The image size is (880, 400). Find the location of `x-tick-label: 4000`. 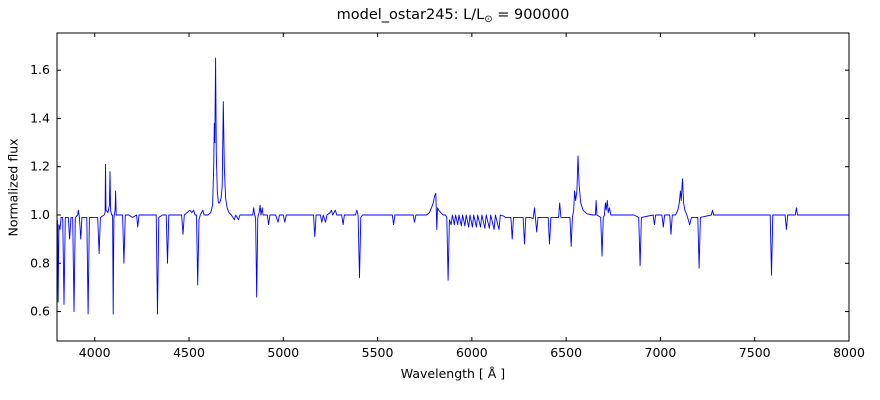

x-tick-label: 4000 is located at coordinates (95, 352).